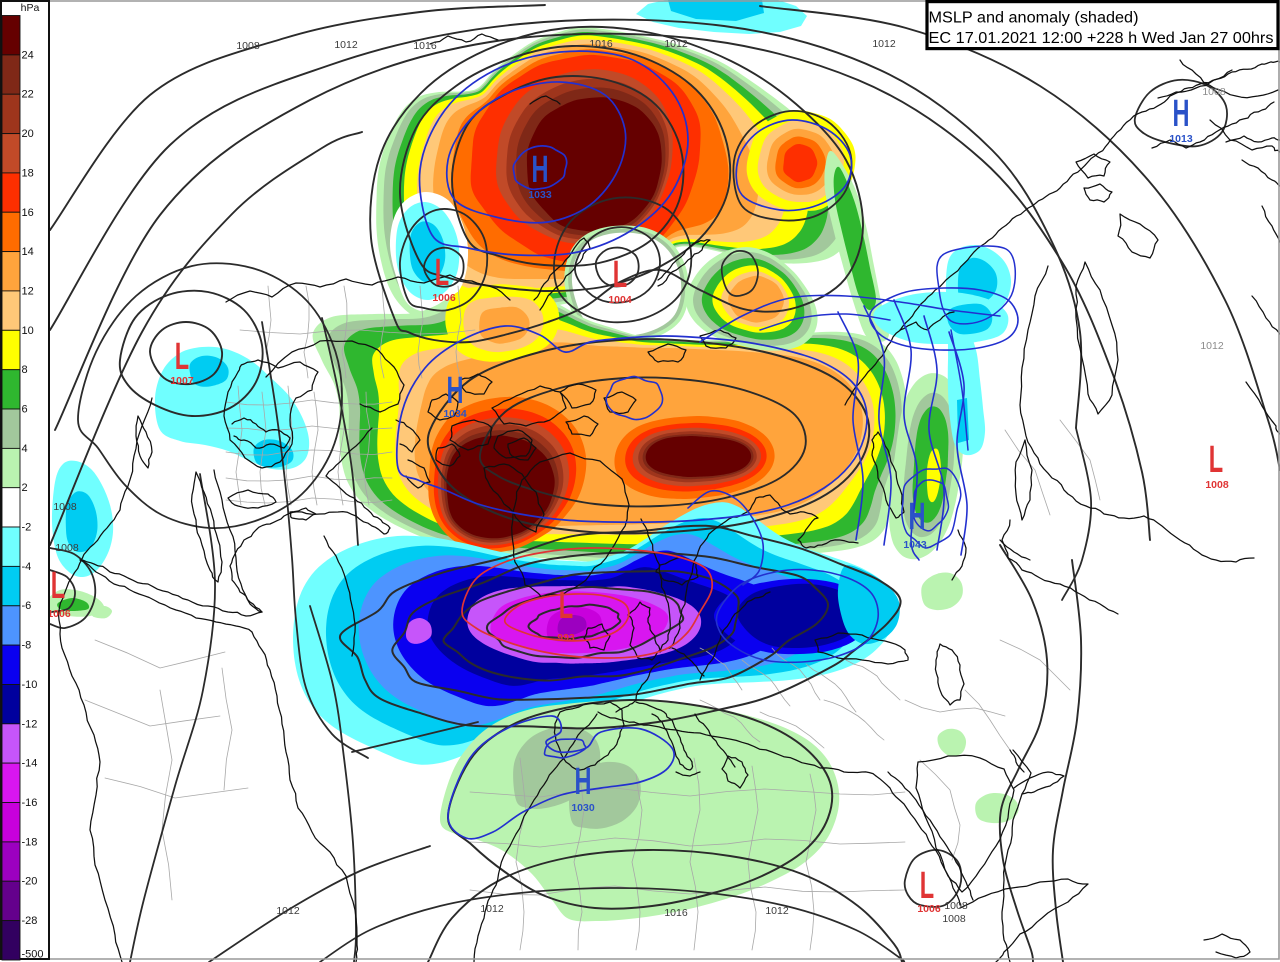 Image resolution: width=1280 pixels, height=962 pixels. What do you see at coordinates (28, 213) in the screenshot?
I see `svg-text: 16` at bounding box center [28, 213].